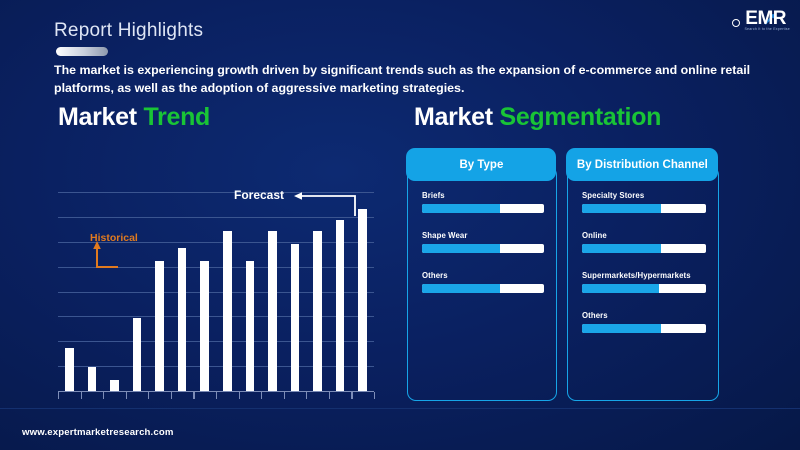 The width and height of the screenshot is (800, 450). I want to click on annotation-historical-label: Historical, so click(114, 238).